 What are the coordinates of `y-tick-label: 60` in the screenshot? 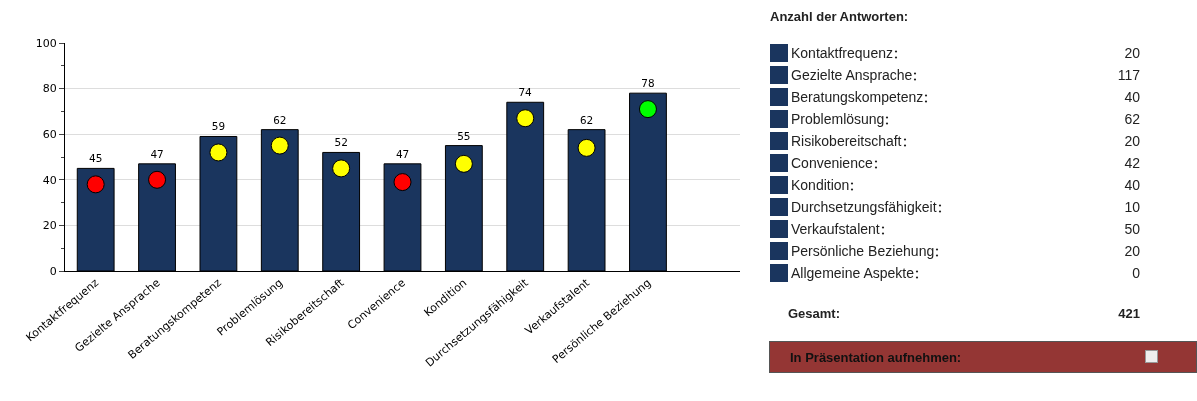 It's located at (49, 135).